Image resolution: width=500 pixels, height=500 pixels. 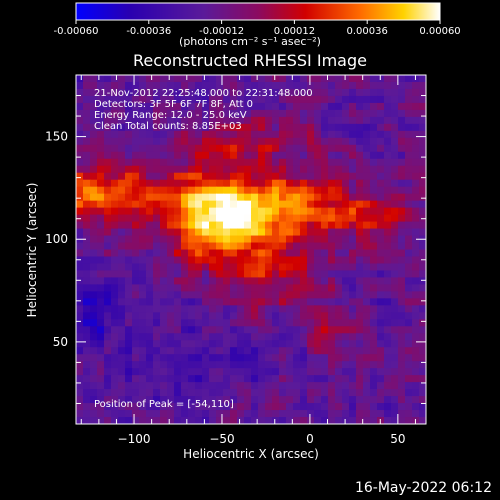 What do you see at coordinates (32, 250) in the screenshot?
I see `y-axis-label: Heliocentric Y (arcsec)` at bounding box center [32, 250].